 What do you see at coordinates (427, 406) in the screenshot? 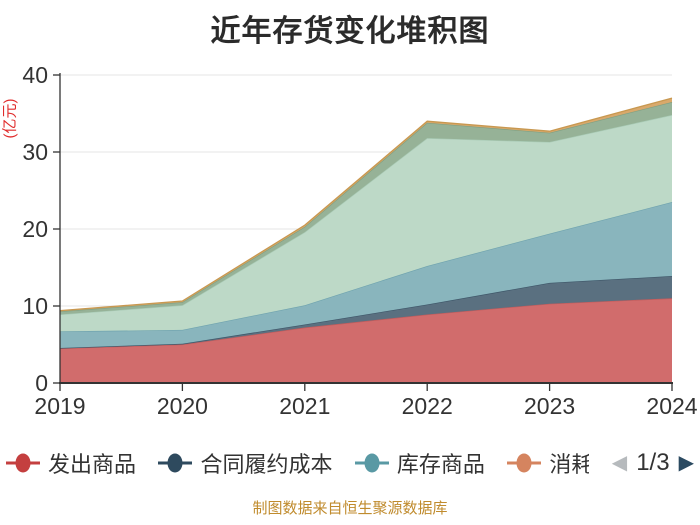
I see `x-tick-label-2022: 2022` at bounding box center [427, 406].